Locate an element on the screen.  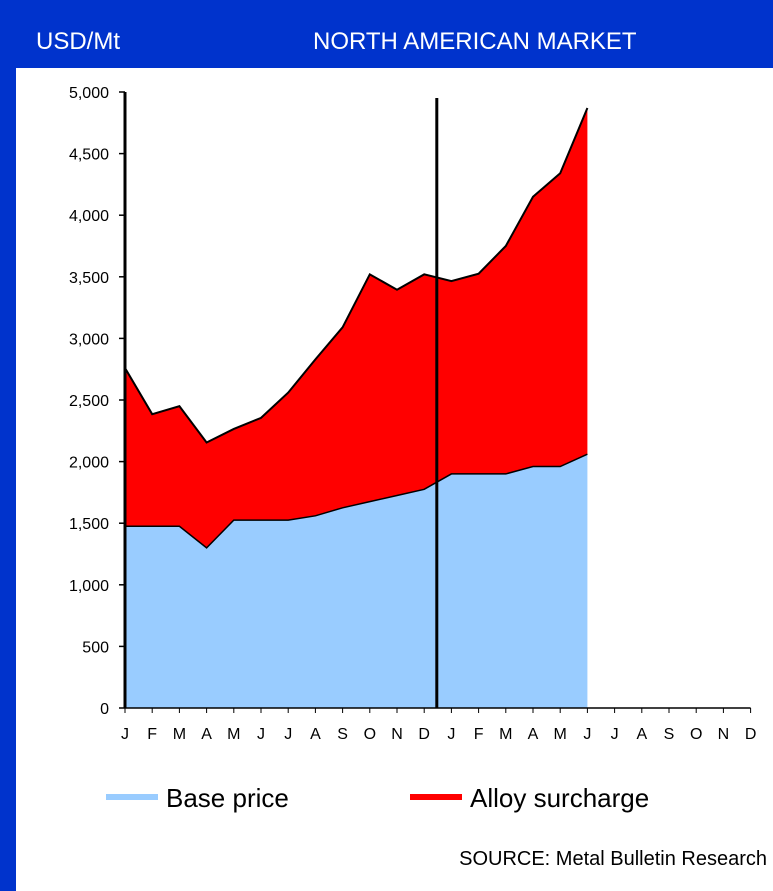
legend-layer: Base price Alloy surcharge is located at coordinates (377, 798).